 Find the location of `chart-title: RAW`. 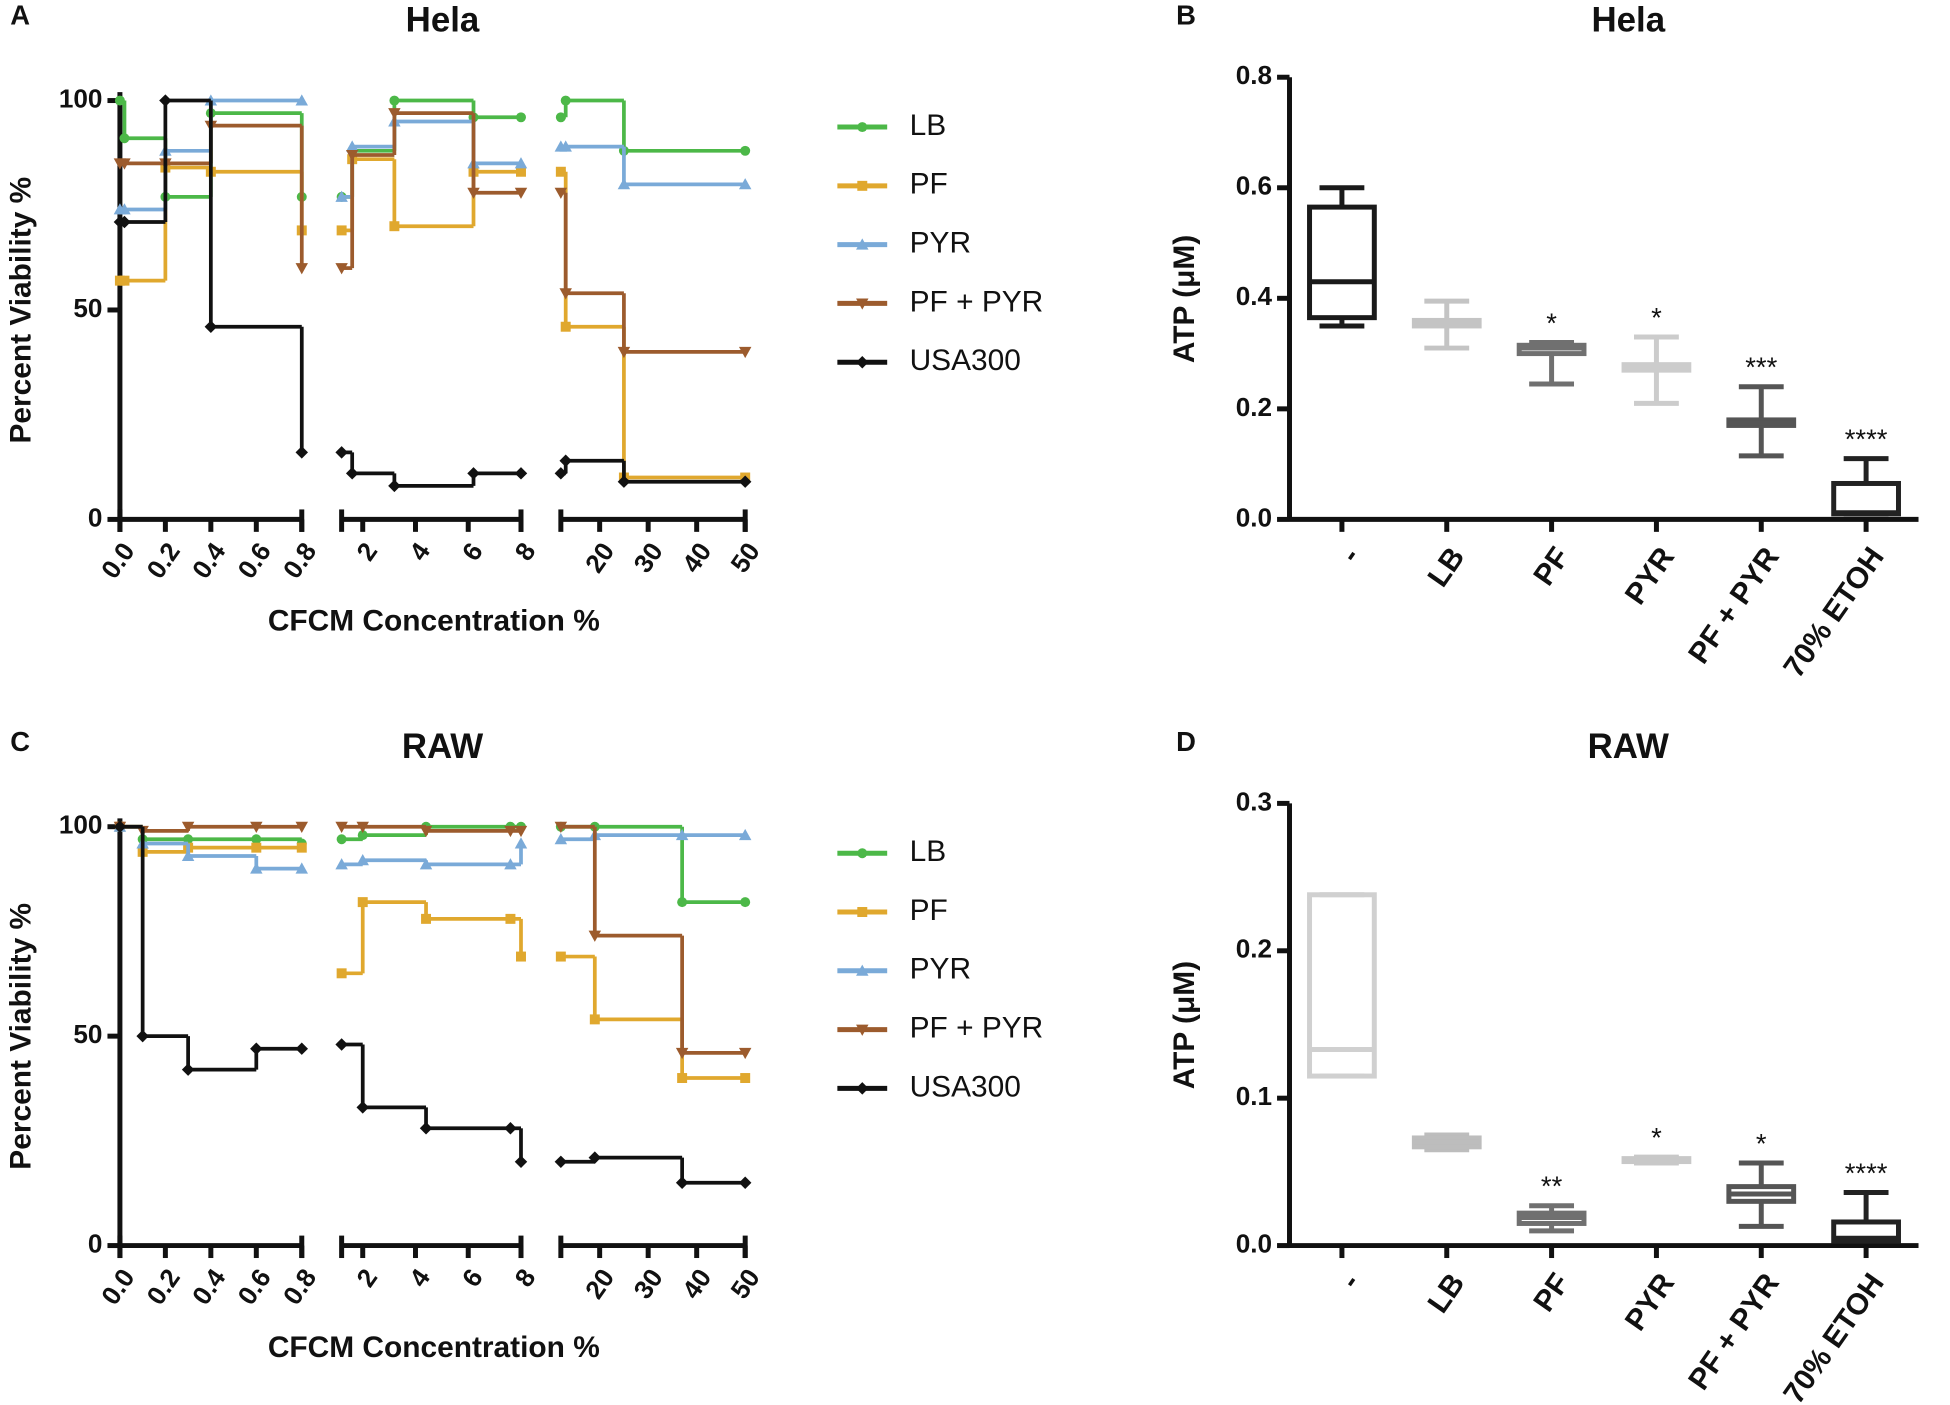

chart-title: RAW is located at coordinates (442, 746).